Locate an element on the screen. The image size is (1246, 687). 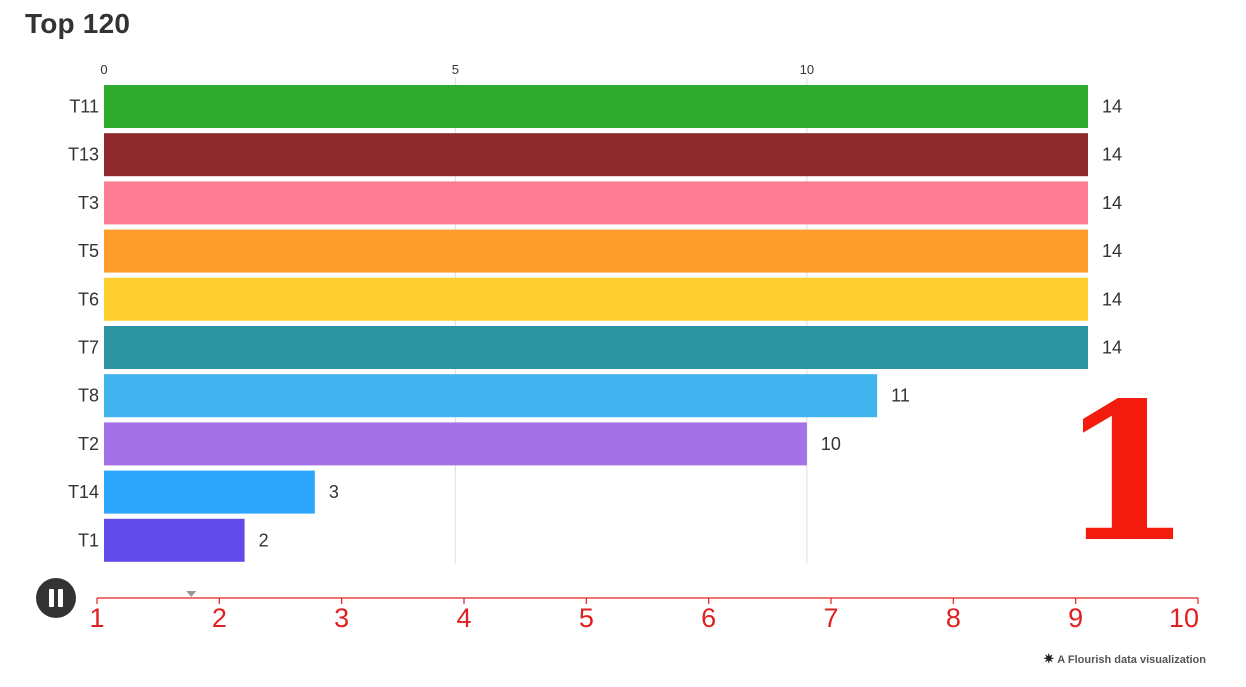
bar-t3 is located at coordinates (596, 203).